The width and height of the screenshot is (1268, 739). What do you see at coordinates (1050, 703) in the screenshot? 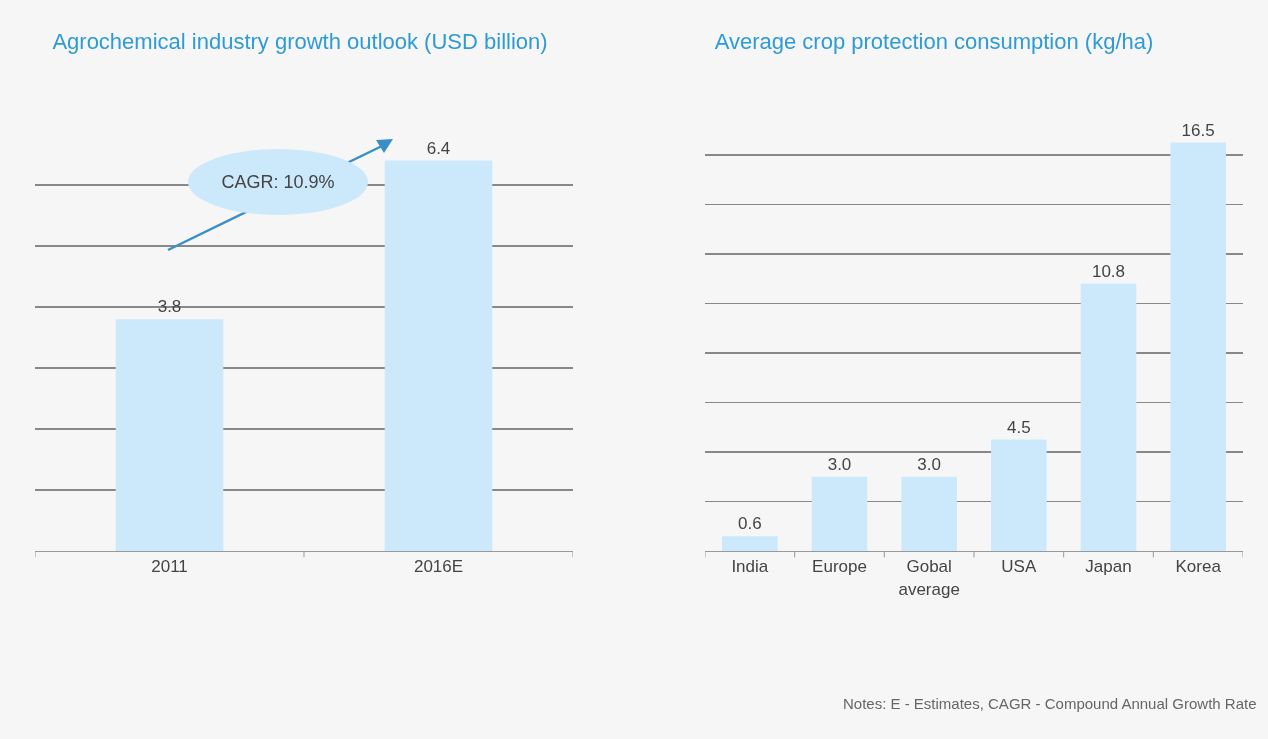
I see `text: Notes: E - Estimates, CAGR - Compound Annual Growth Rate` at bounding box center [1050, 703].